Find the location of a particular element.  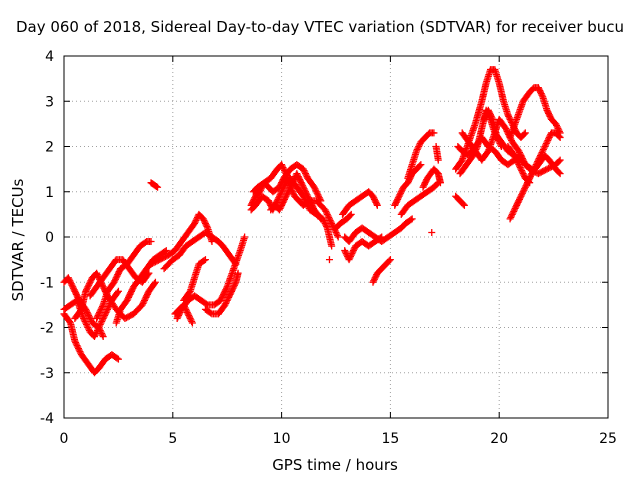

x-axis-label: GPS time / hours is located at coordinates (335, 465).